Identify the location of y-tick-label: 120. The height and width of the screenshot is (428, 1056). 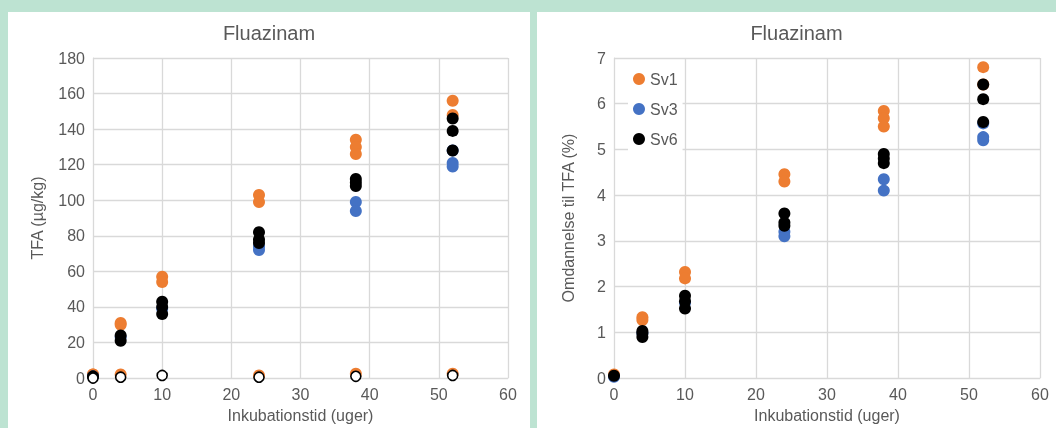
(72, 165).